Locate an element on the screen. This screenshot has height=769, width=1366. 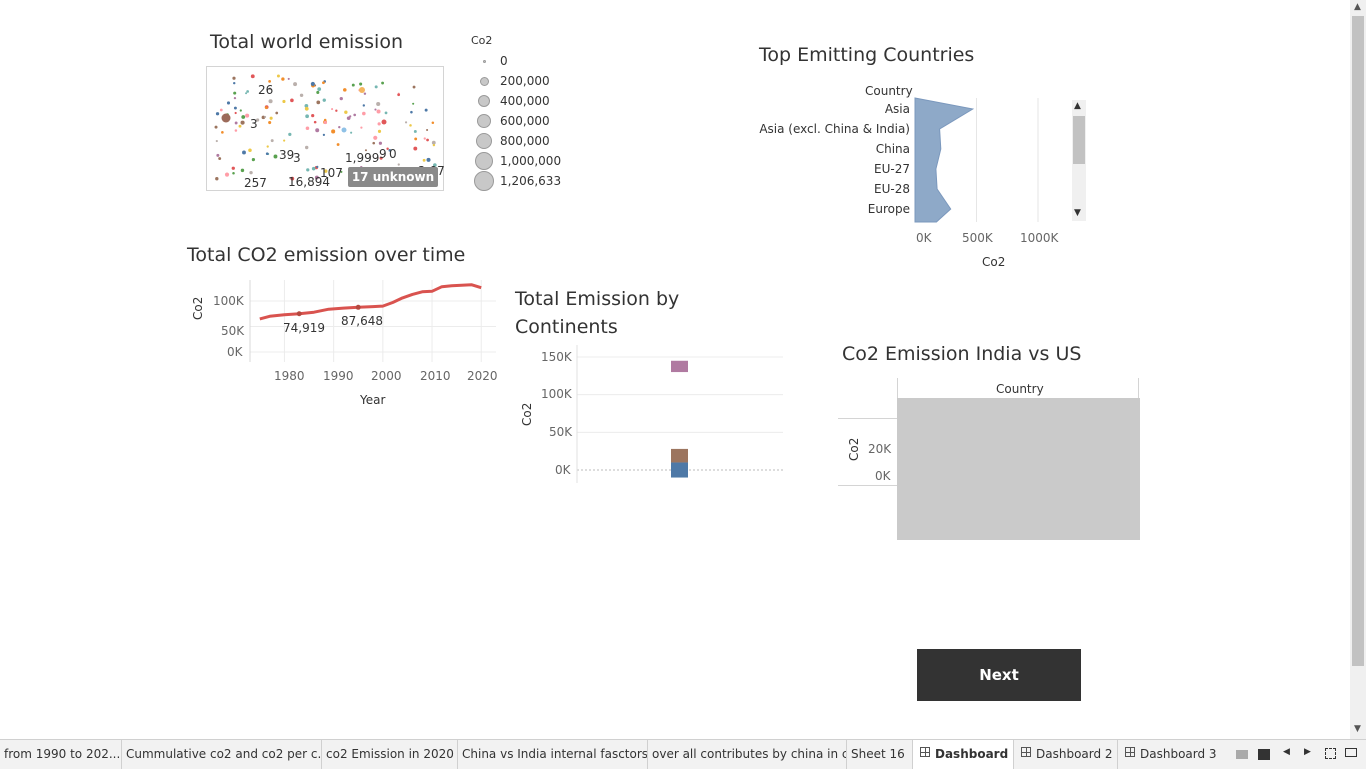
legend-value: 400,000 is located at coordinates (525, 101).